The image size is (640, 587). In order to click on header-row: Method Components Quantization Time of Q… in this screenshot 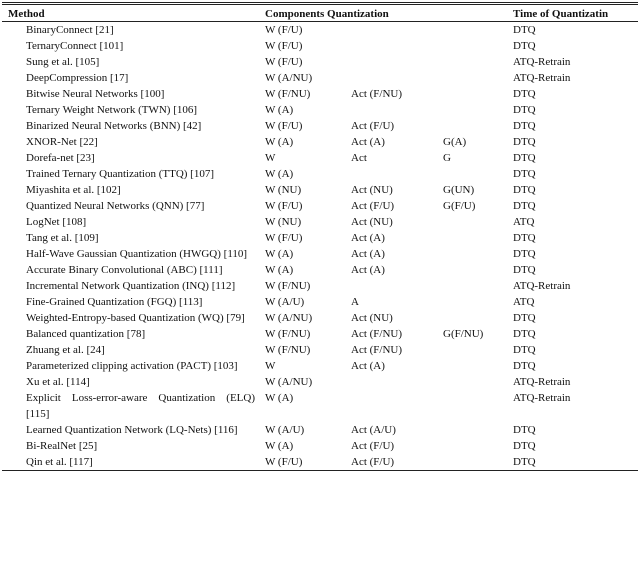, I will do `click(320, 12)`.